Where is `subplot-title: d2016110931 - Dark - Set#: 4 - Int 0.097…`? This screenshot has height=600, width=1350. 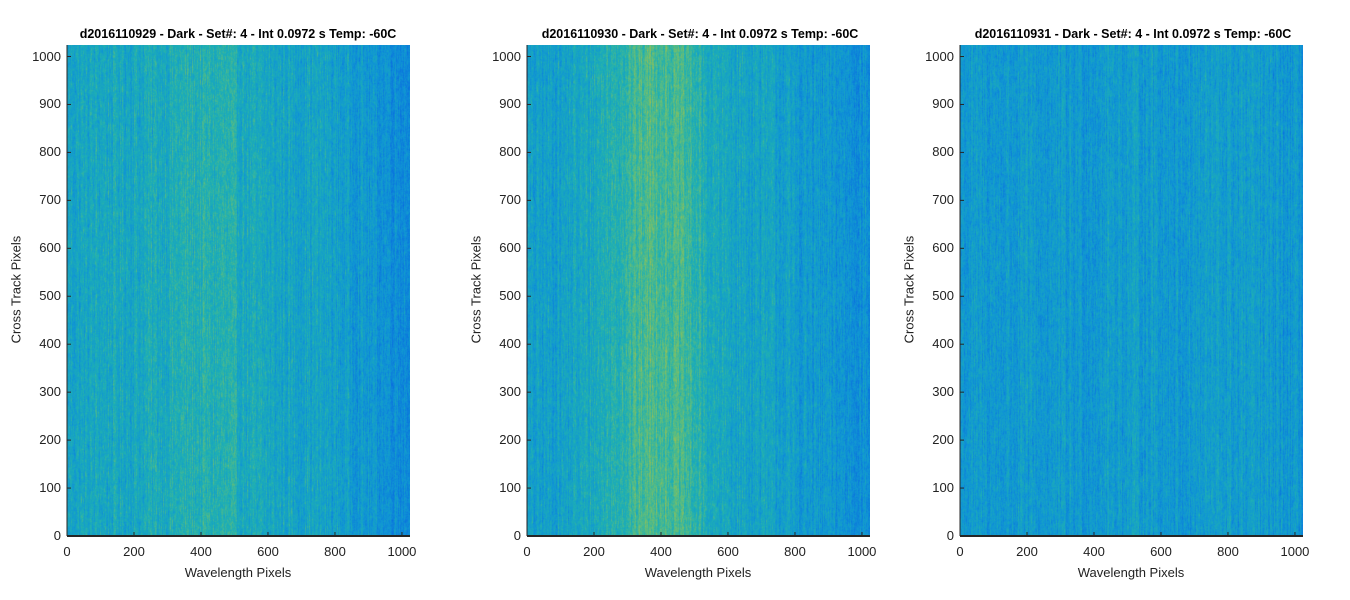
subplot-title: d2016110931 - Dark - Set#: 4 - Int 0.097… is located at coordinates (1133, 34).